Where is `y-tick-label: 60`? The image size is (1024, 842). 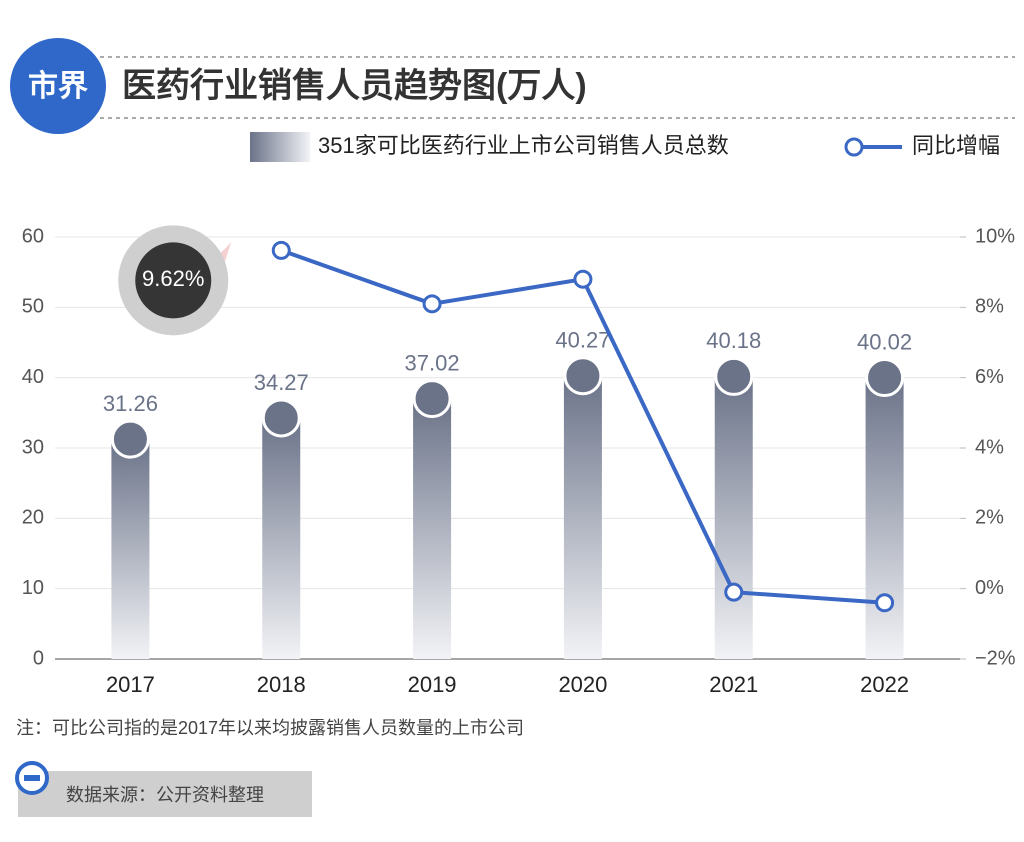 y-tick-label: 60 is located at coordinates (33, 236).